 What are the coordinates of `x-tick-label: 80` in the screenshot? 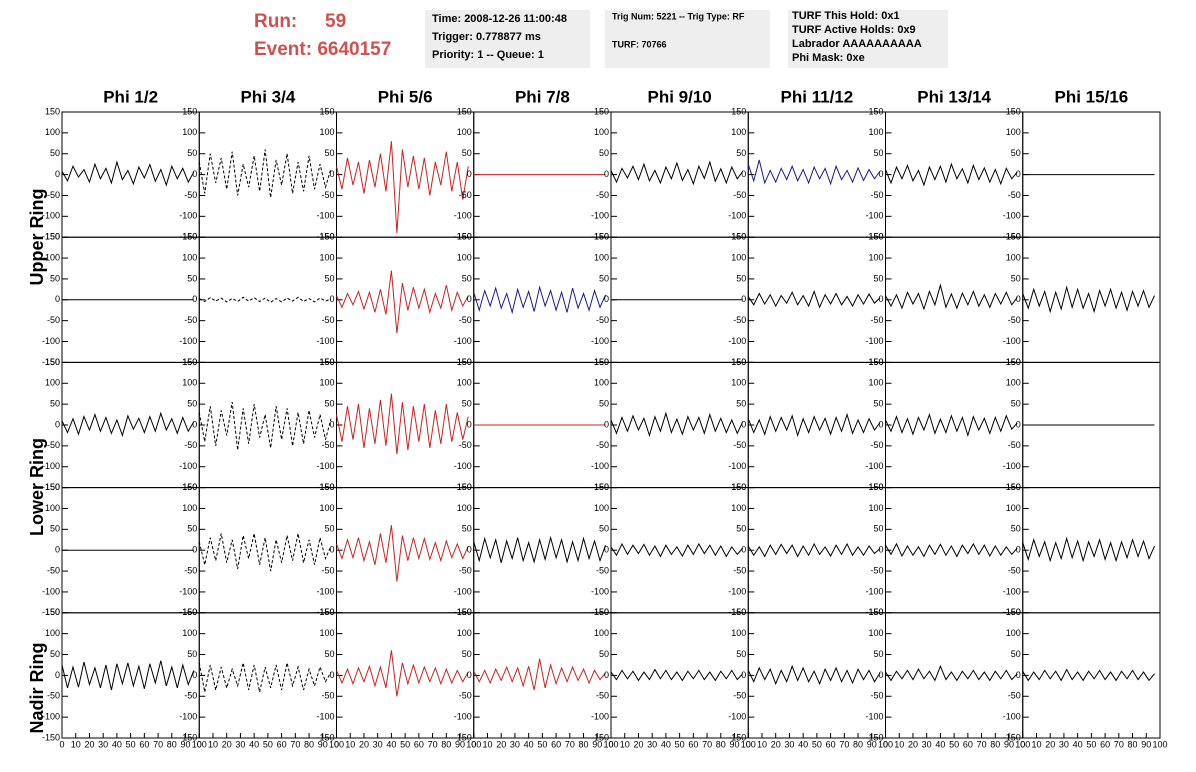 It's located at (309, 744).